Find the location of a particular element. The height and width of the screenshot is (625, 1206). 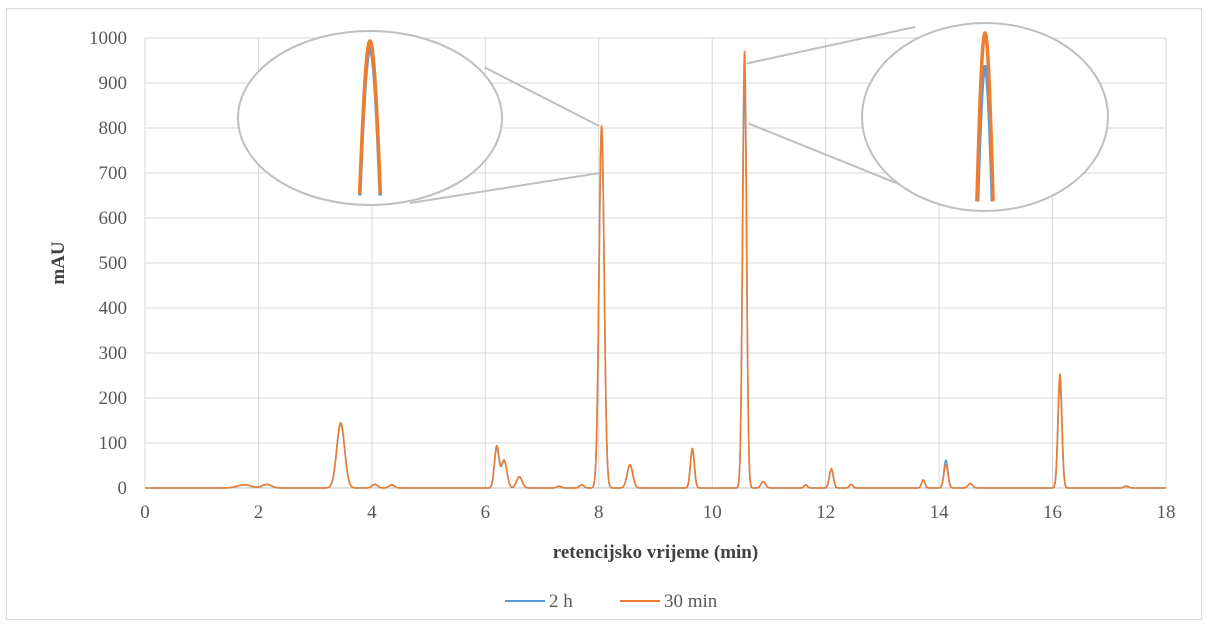

y-tick-label: 300 is located at coordinates (113, 353).